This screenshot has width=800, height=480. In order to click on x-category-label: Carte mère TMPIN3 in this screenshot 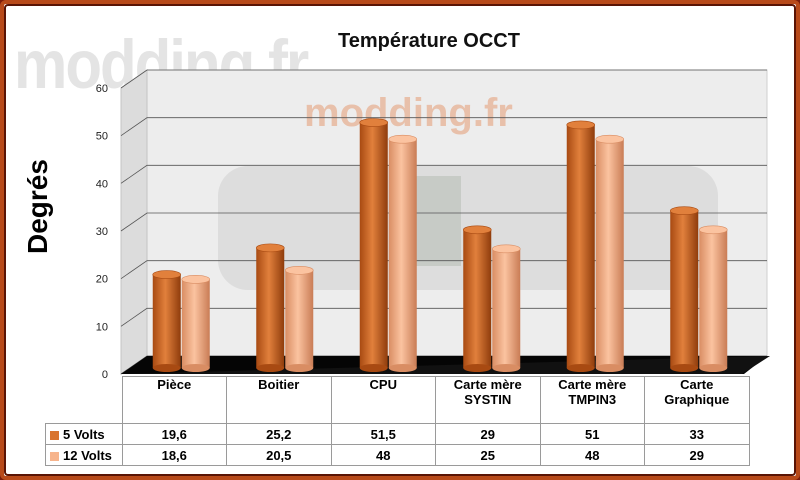, I will do `click(592, 400)`.